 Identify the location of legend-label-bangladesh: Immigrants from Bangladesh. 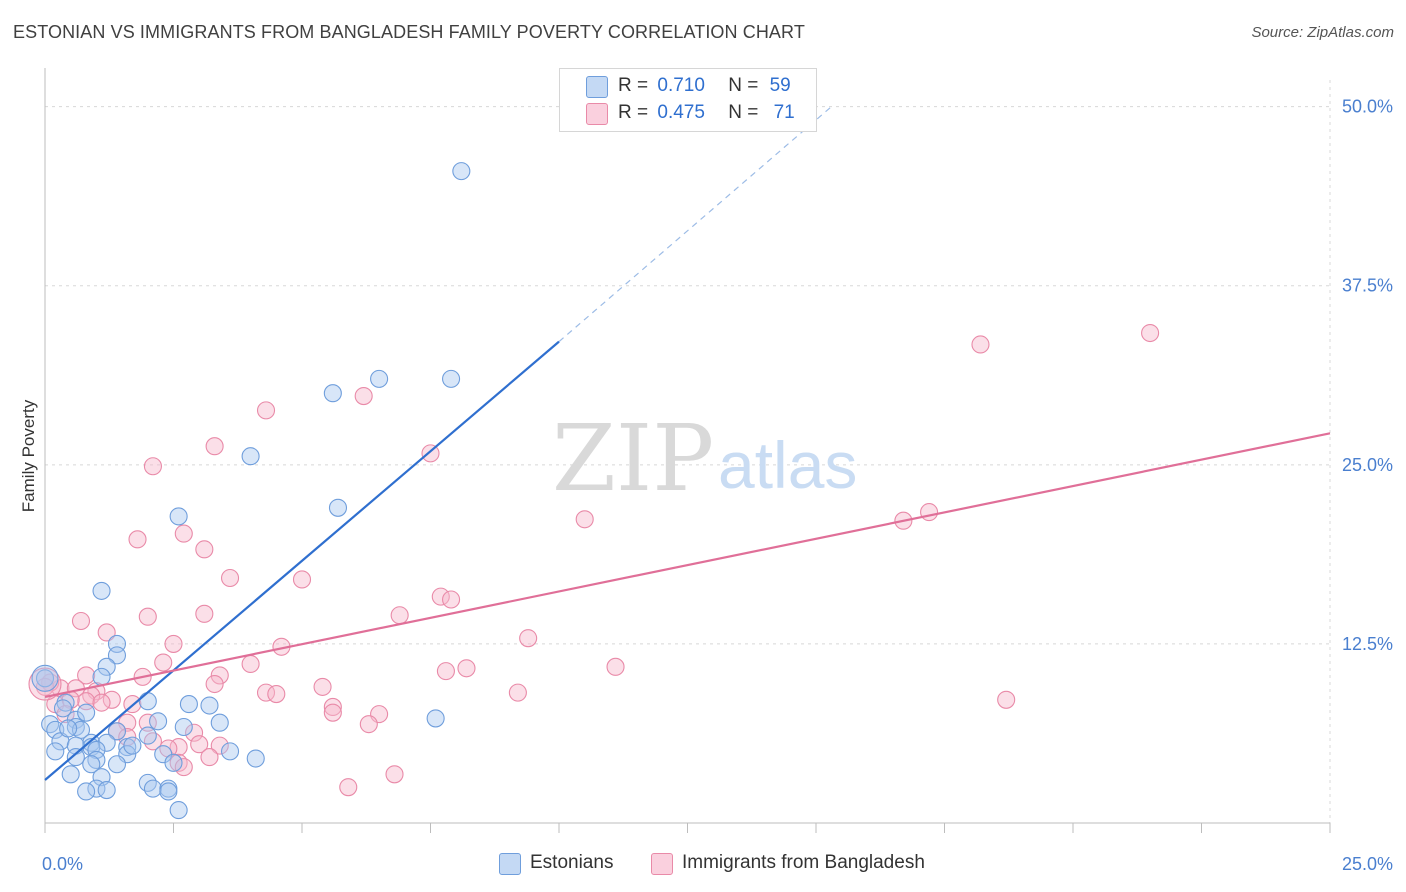
(803, 862).